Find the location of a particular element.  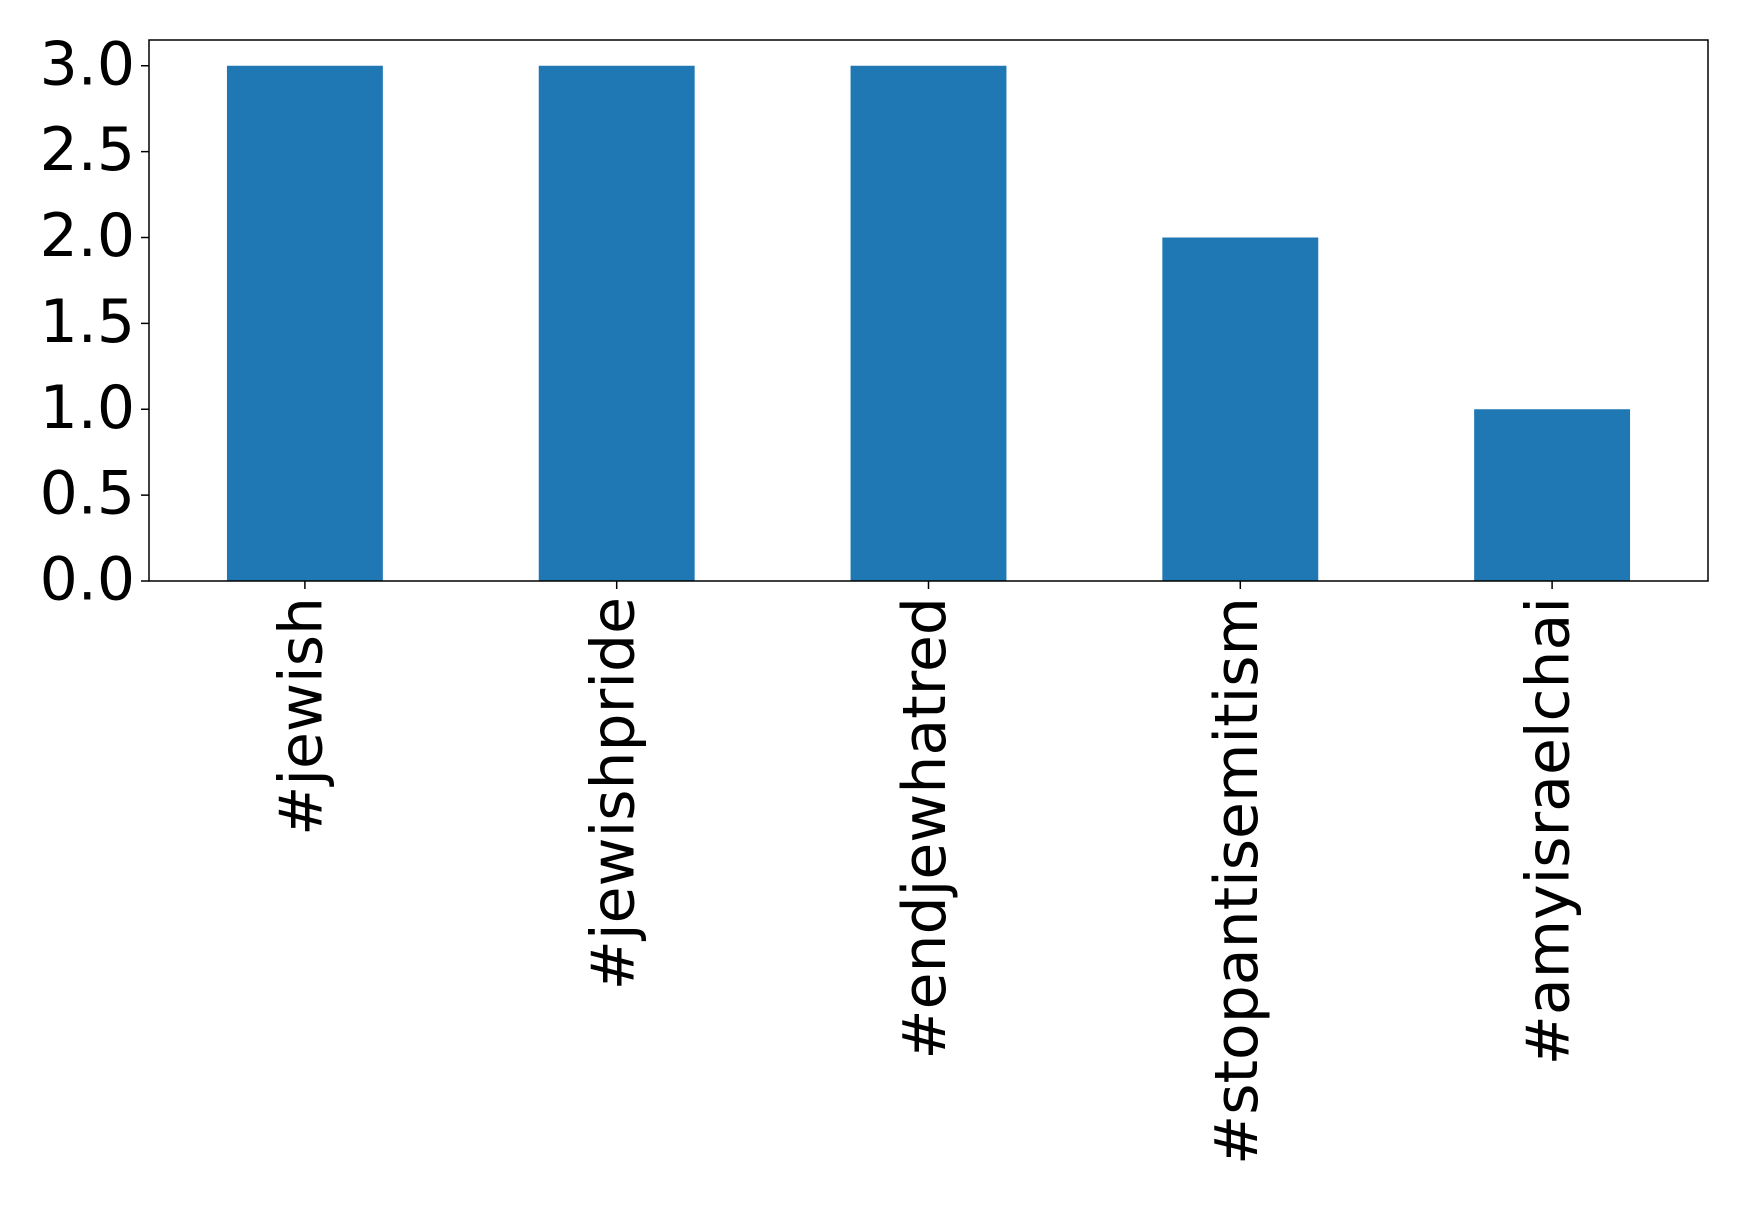

y-tick-label: 3.0 is located at coordinates (87, 64).